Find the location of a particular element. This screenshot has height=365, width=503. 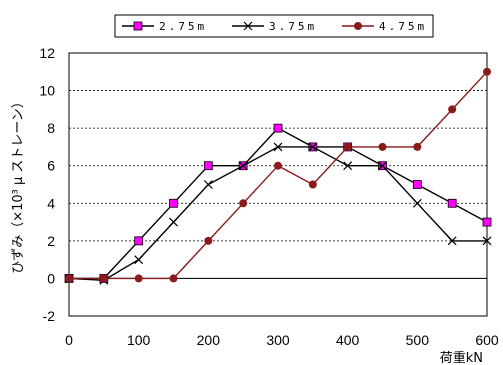

legend: 2.75m 3.75m 4.75m is located at coordinates (274, 26).